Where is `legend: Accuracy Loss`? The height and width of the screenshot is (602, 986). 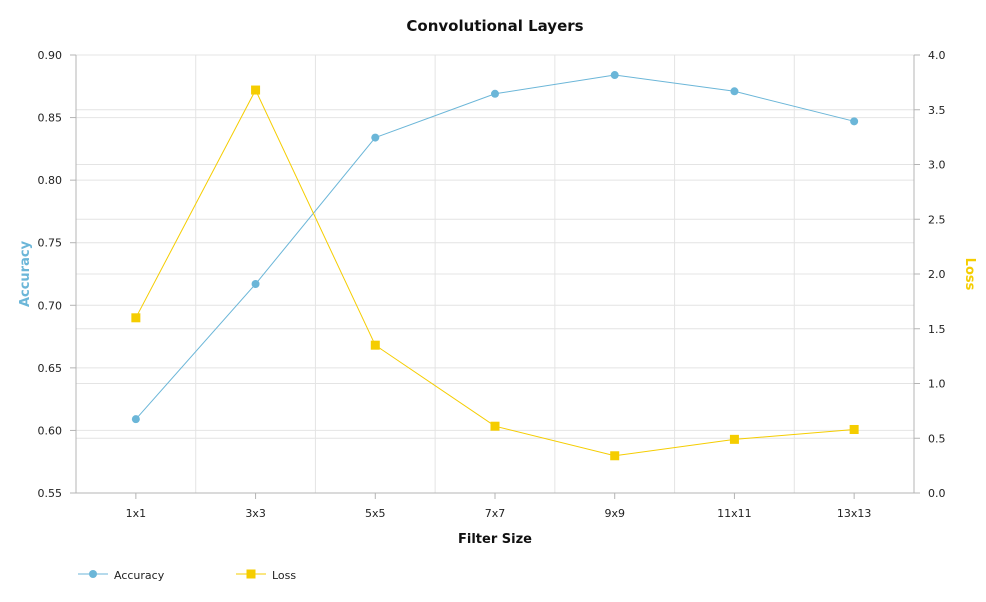 legend: Accuracy Loss is located at coordinates (187, 575).